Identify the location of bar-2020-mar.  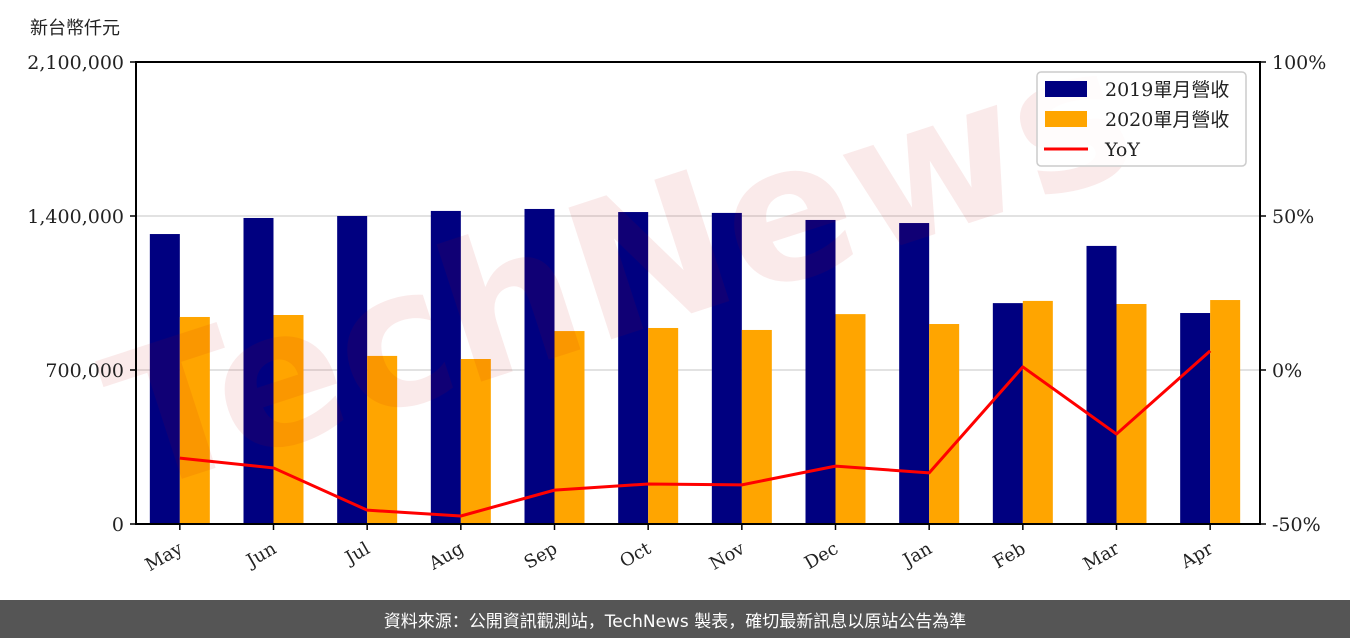
(1131, 414).